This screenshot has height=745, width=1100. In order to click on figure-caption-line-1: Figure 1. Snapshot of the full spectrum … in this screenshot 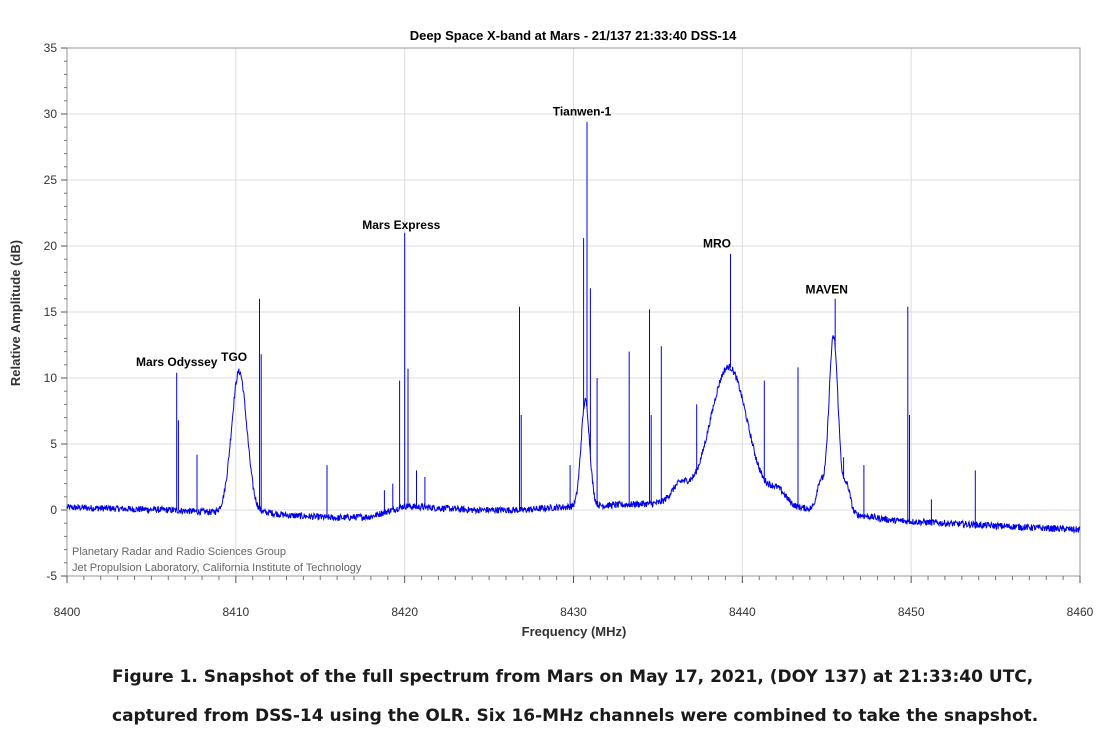, I will do `click(573, 677)`.